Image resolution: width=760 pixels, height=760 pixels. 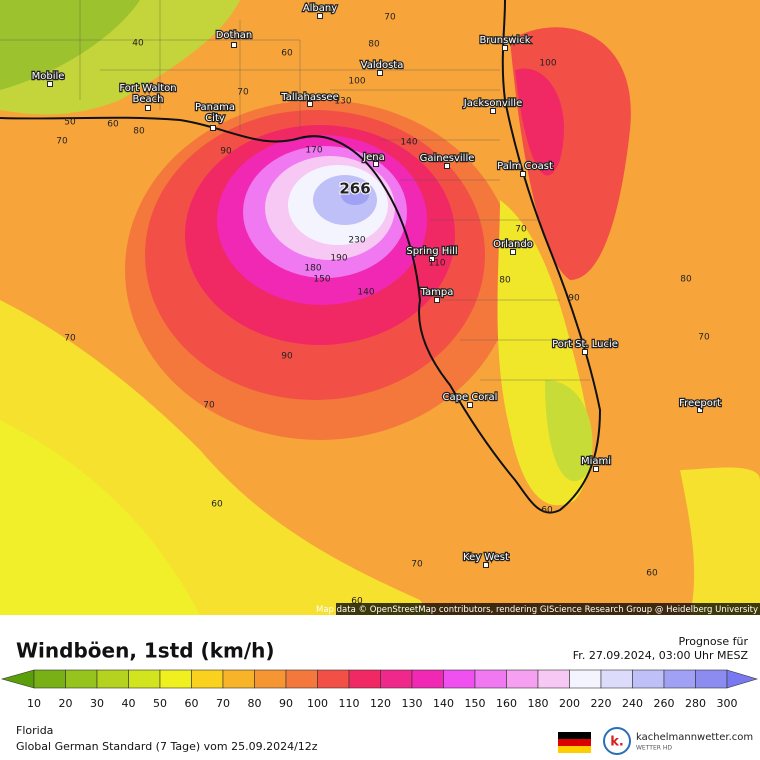 What do you see at coordinates (34, 730) in the screenshot?
I see `region: Florida` at bounding box center [34, 730].